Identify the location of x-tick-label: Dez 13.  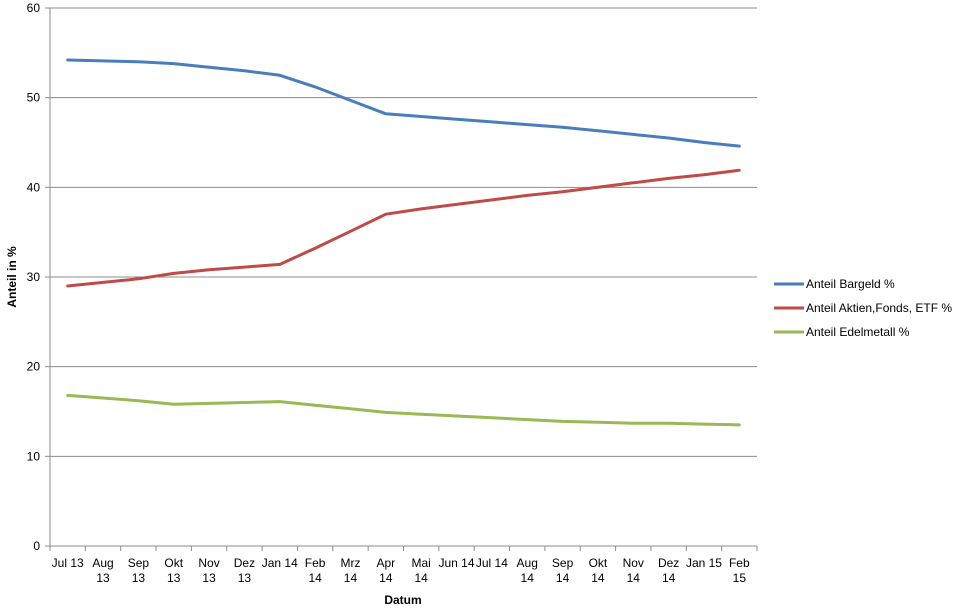
(244, 570).